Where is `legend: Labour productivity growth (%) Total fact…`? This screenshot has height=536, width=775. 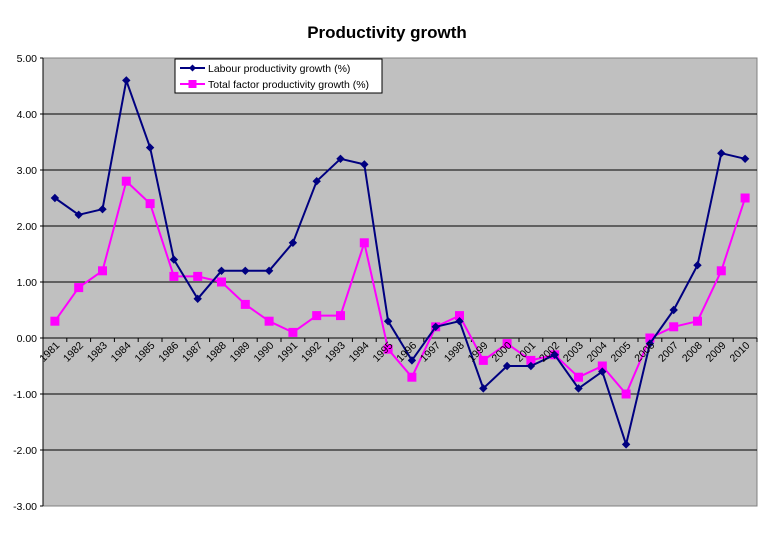
legend: Labour productivity growth (%) Total fact… is located at coordinates (278, 76).